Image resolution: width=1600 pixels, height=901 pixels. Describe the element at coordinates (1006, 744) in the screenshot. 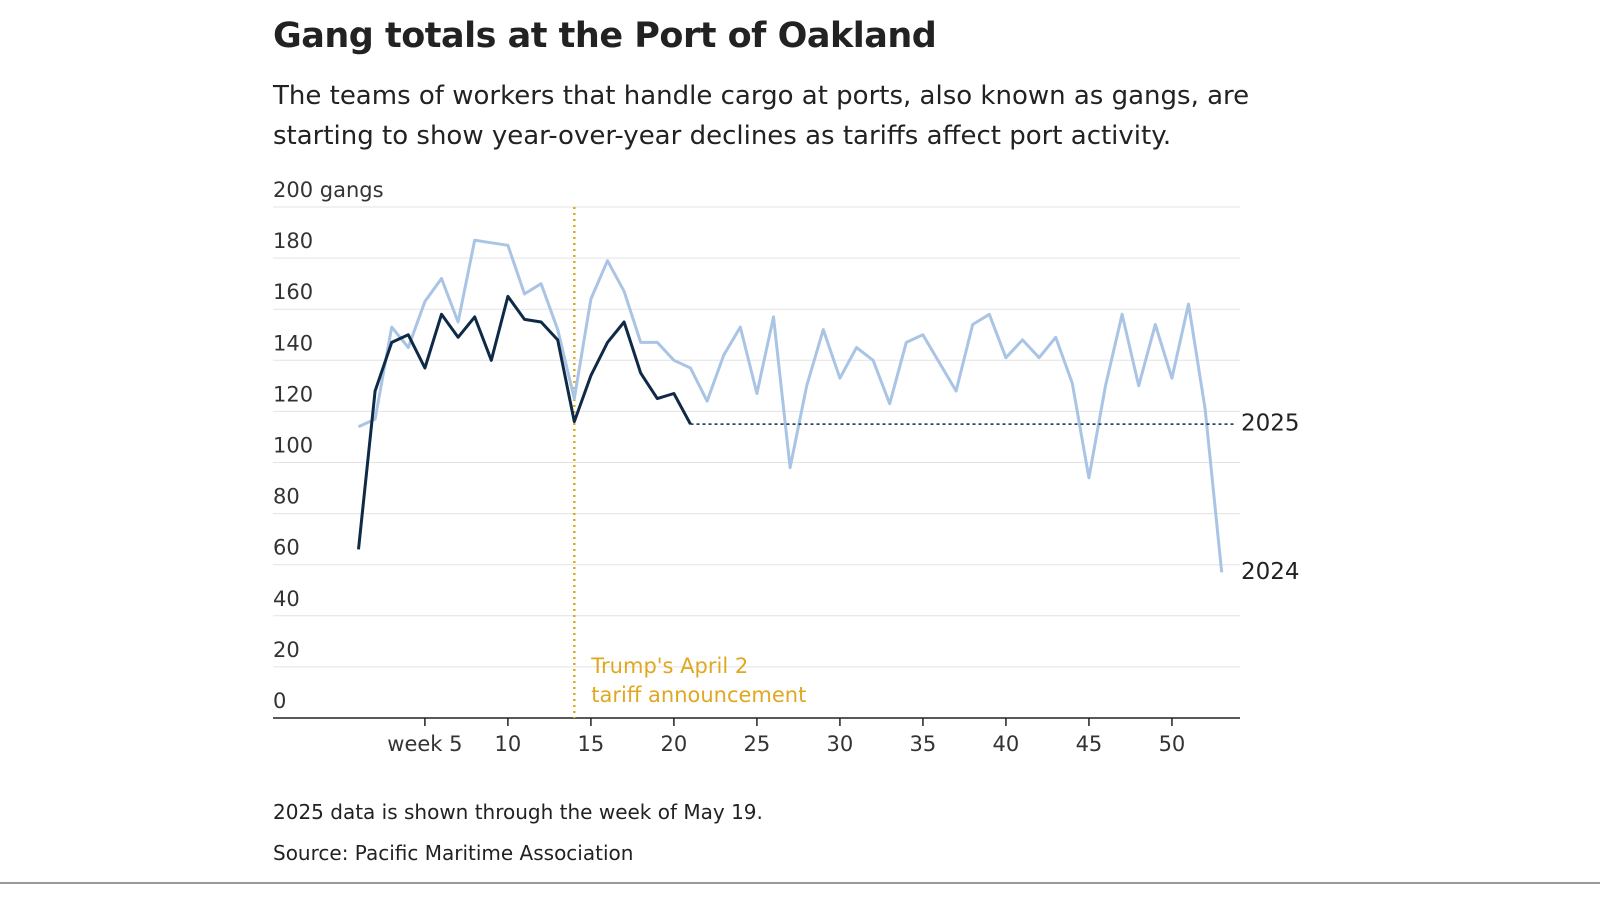

I see `x-tick-label: 40` at that location.